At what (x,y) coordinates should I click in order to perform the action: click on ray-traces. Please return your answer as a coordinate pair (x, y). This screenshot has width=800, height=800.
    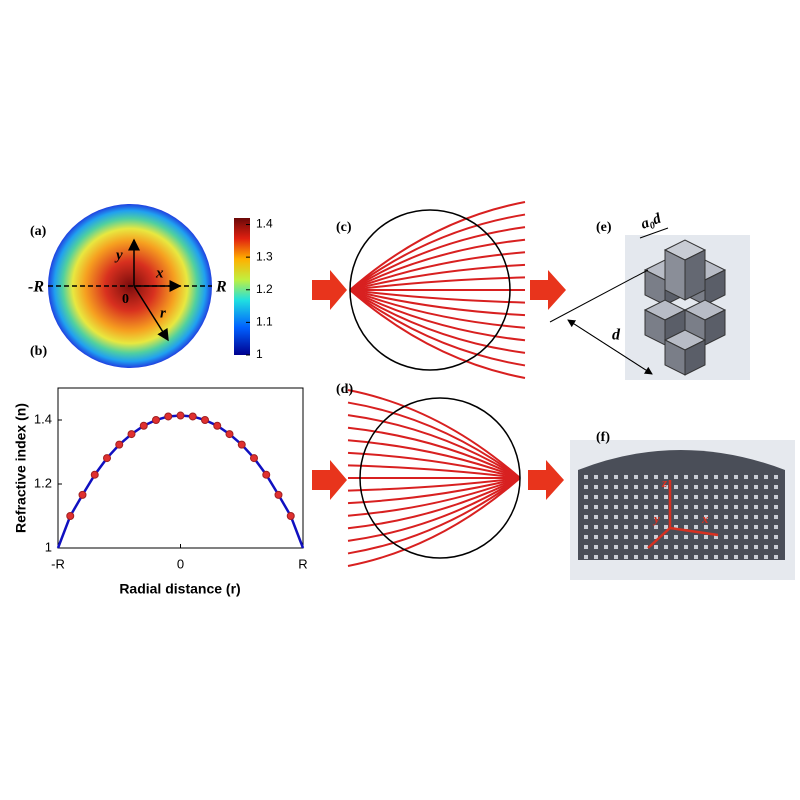
    Looking at the image, I should click on (436, 384).